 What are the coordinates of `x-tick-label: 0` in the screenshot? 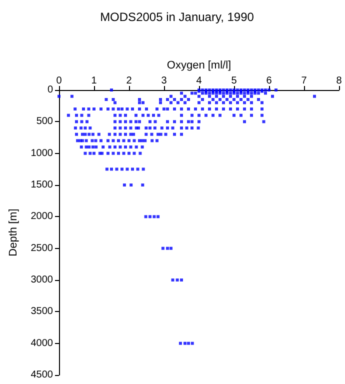 It's located at (59, 81).